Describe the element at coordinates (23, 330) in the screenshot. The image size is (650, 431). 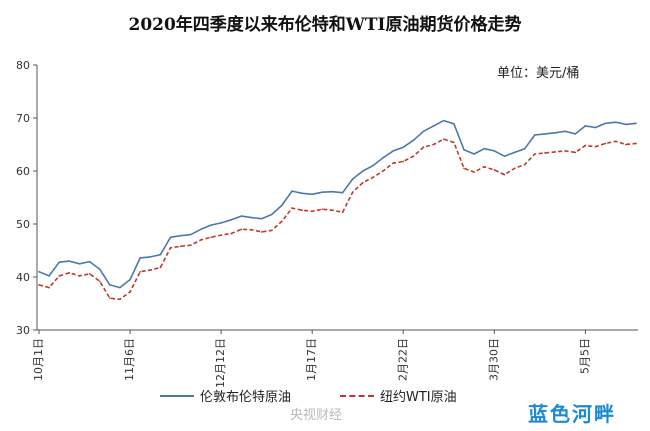
I see `y-tick-label: 30` at that location.